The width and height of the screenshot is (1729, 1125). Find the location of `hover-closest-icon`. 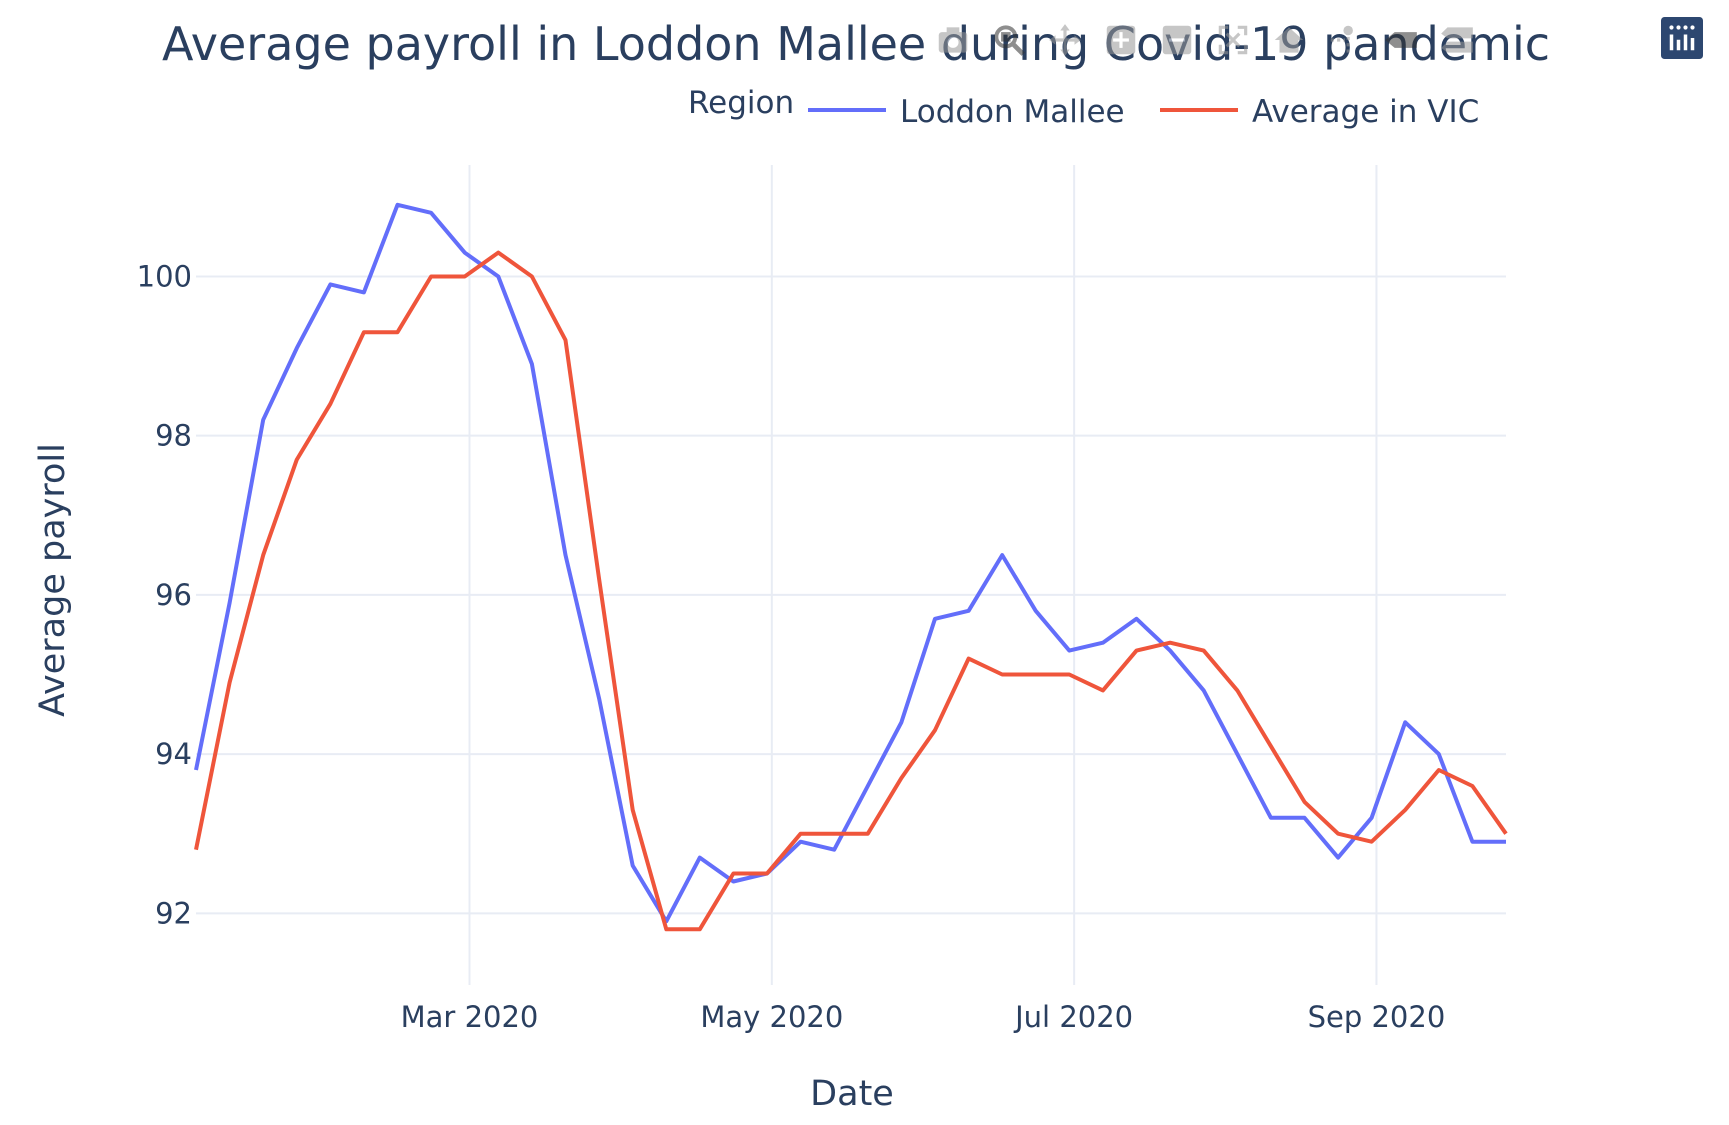

hover-closest-icon is located at coordinates (1401, 40).